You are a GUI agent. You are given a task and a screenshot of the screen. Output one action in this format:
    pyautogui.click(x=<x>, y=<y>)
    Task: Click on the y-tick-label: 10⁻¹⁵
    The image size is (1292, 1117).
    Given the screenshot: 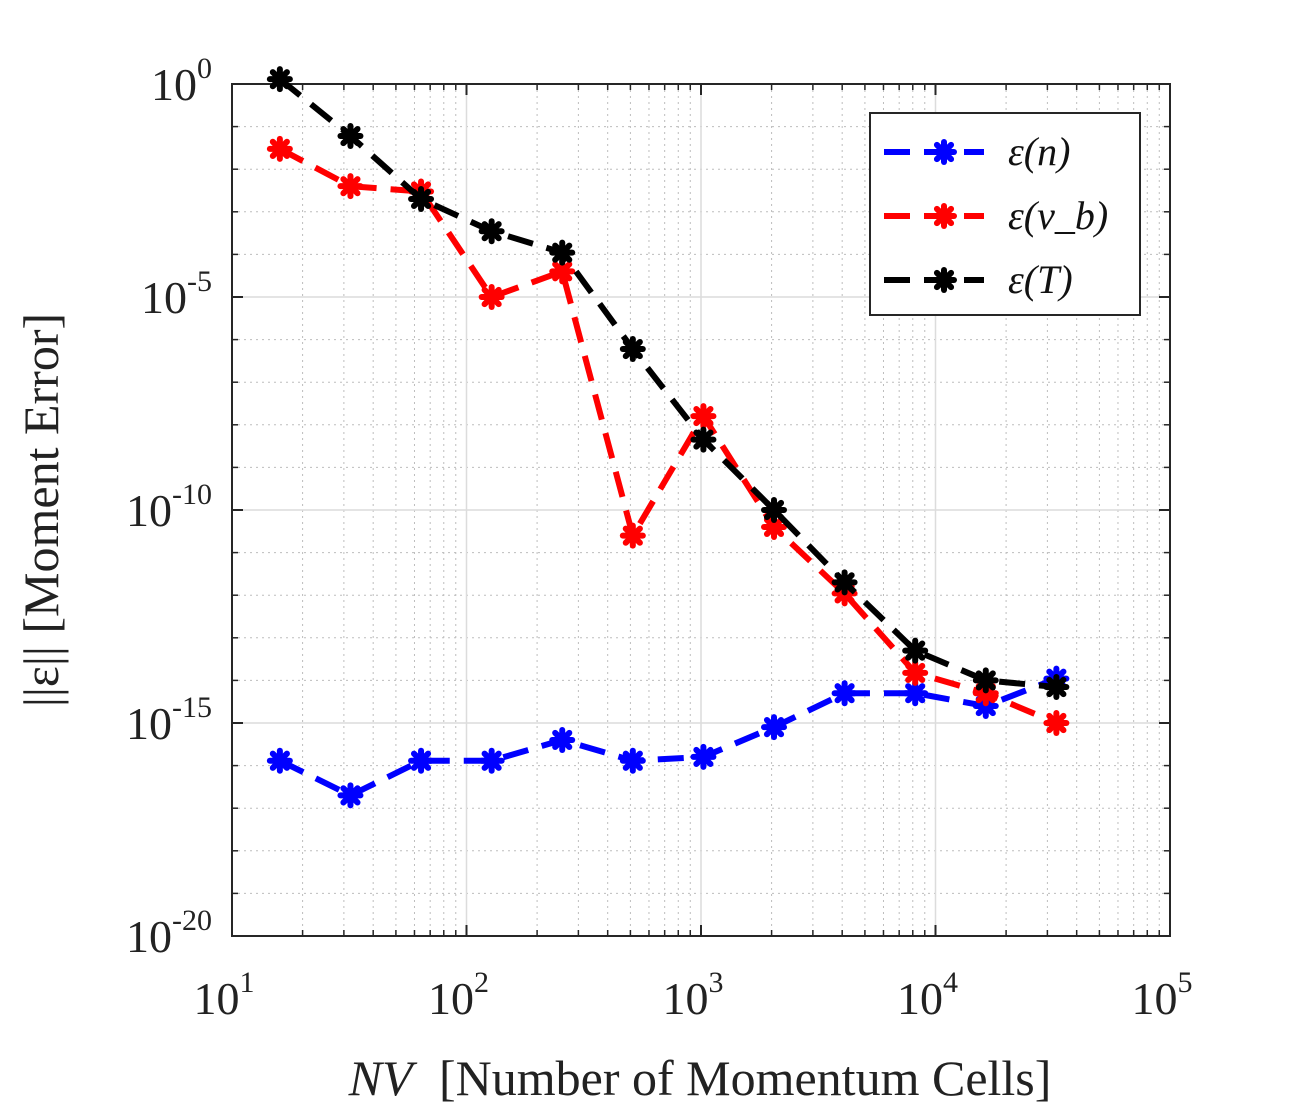 What is the action you would take?
    pyautogui.click(x=169, y=720)
    